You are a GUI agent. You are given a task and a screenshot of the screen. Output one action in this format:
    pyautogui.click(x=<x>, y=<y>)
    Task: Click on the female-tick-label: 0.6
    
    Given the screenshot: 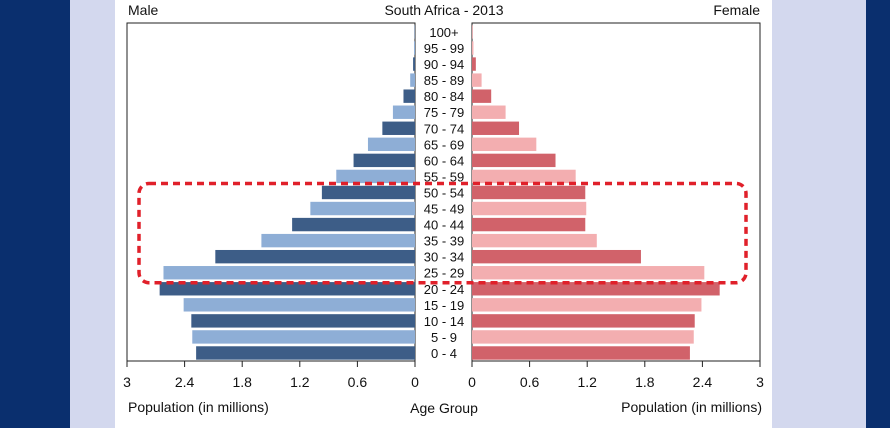 What is the action you would take?
    pyautogui.click(x=530, y=382)
    